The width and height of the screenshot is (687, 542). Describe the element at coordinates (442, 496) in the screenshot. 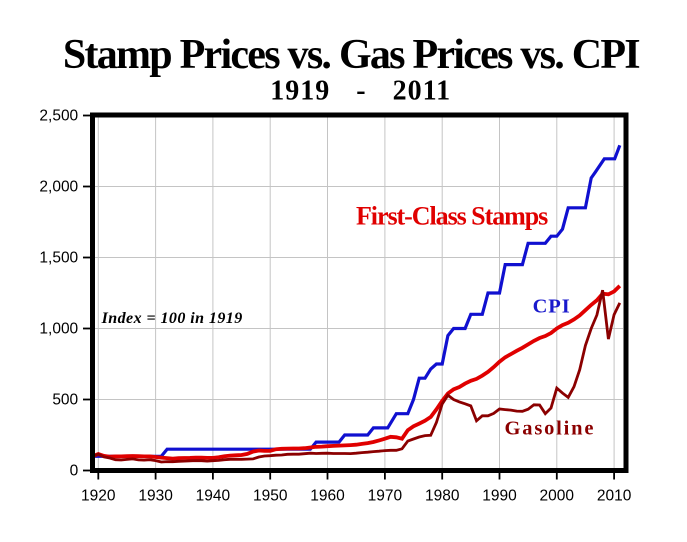

I see `svg-text: 1980` at that location.